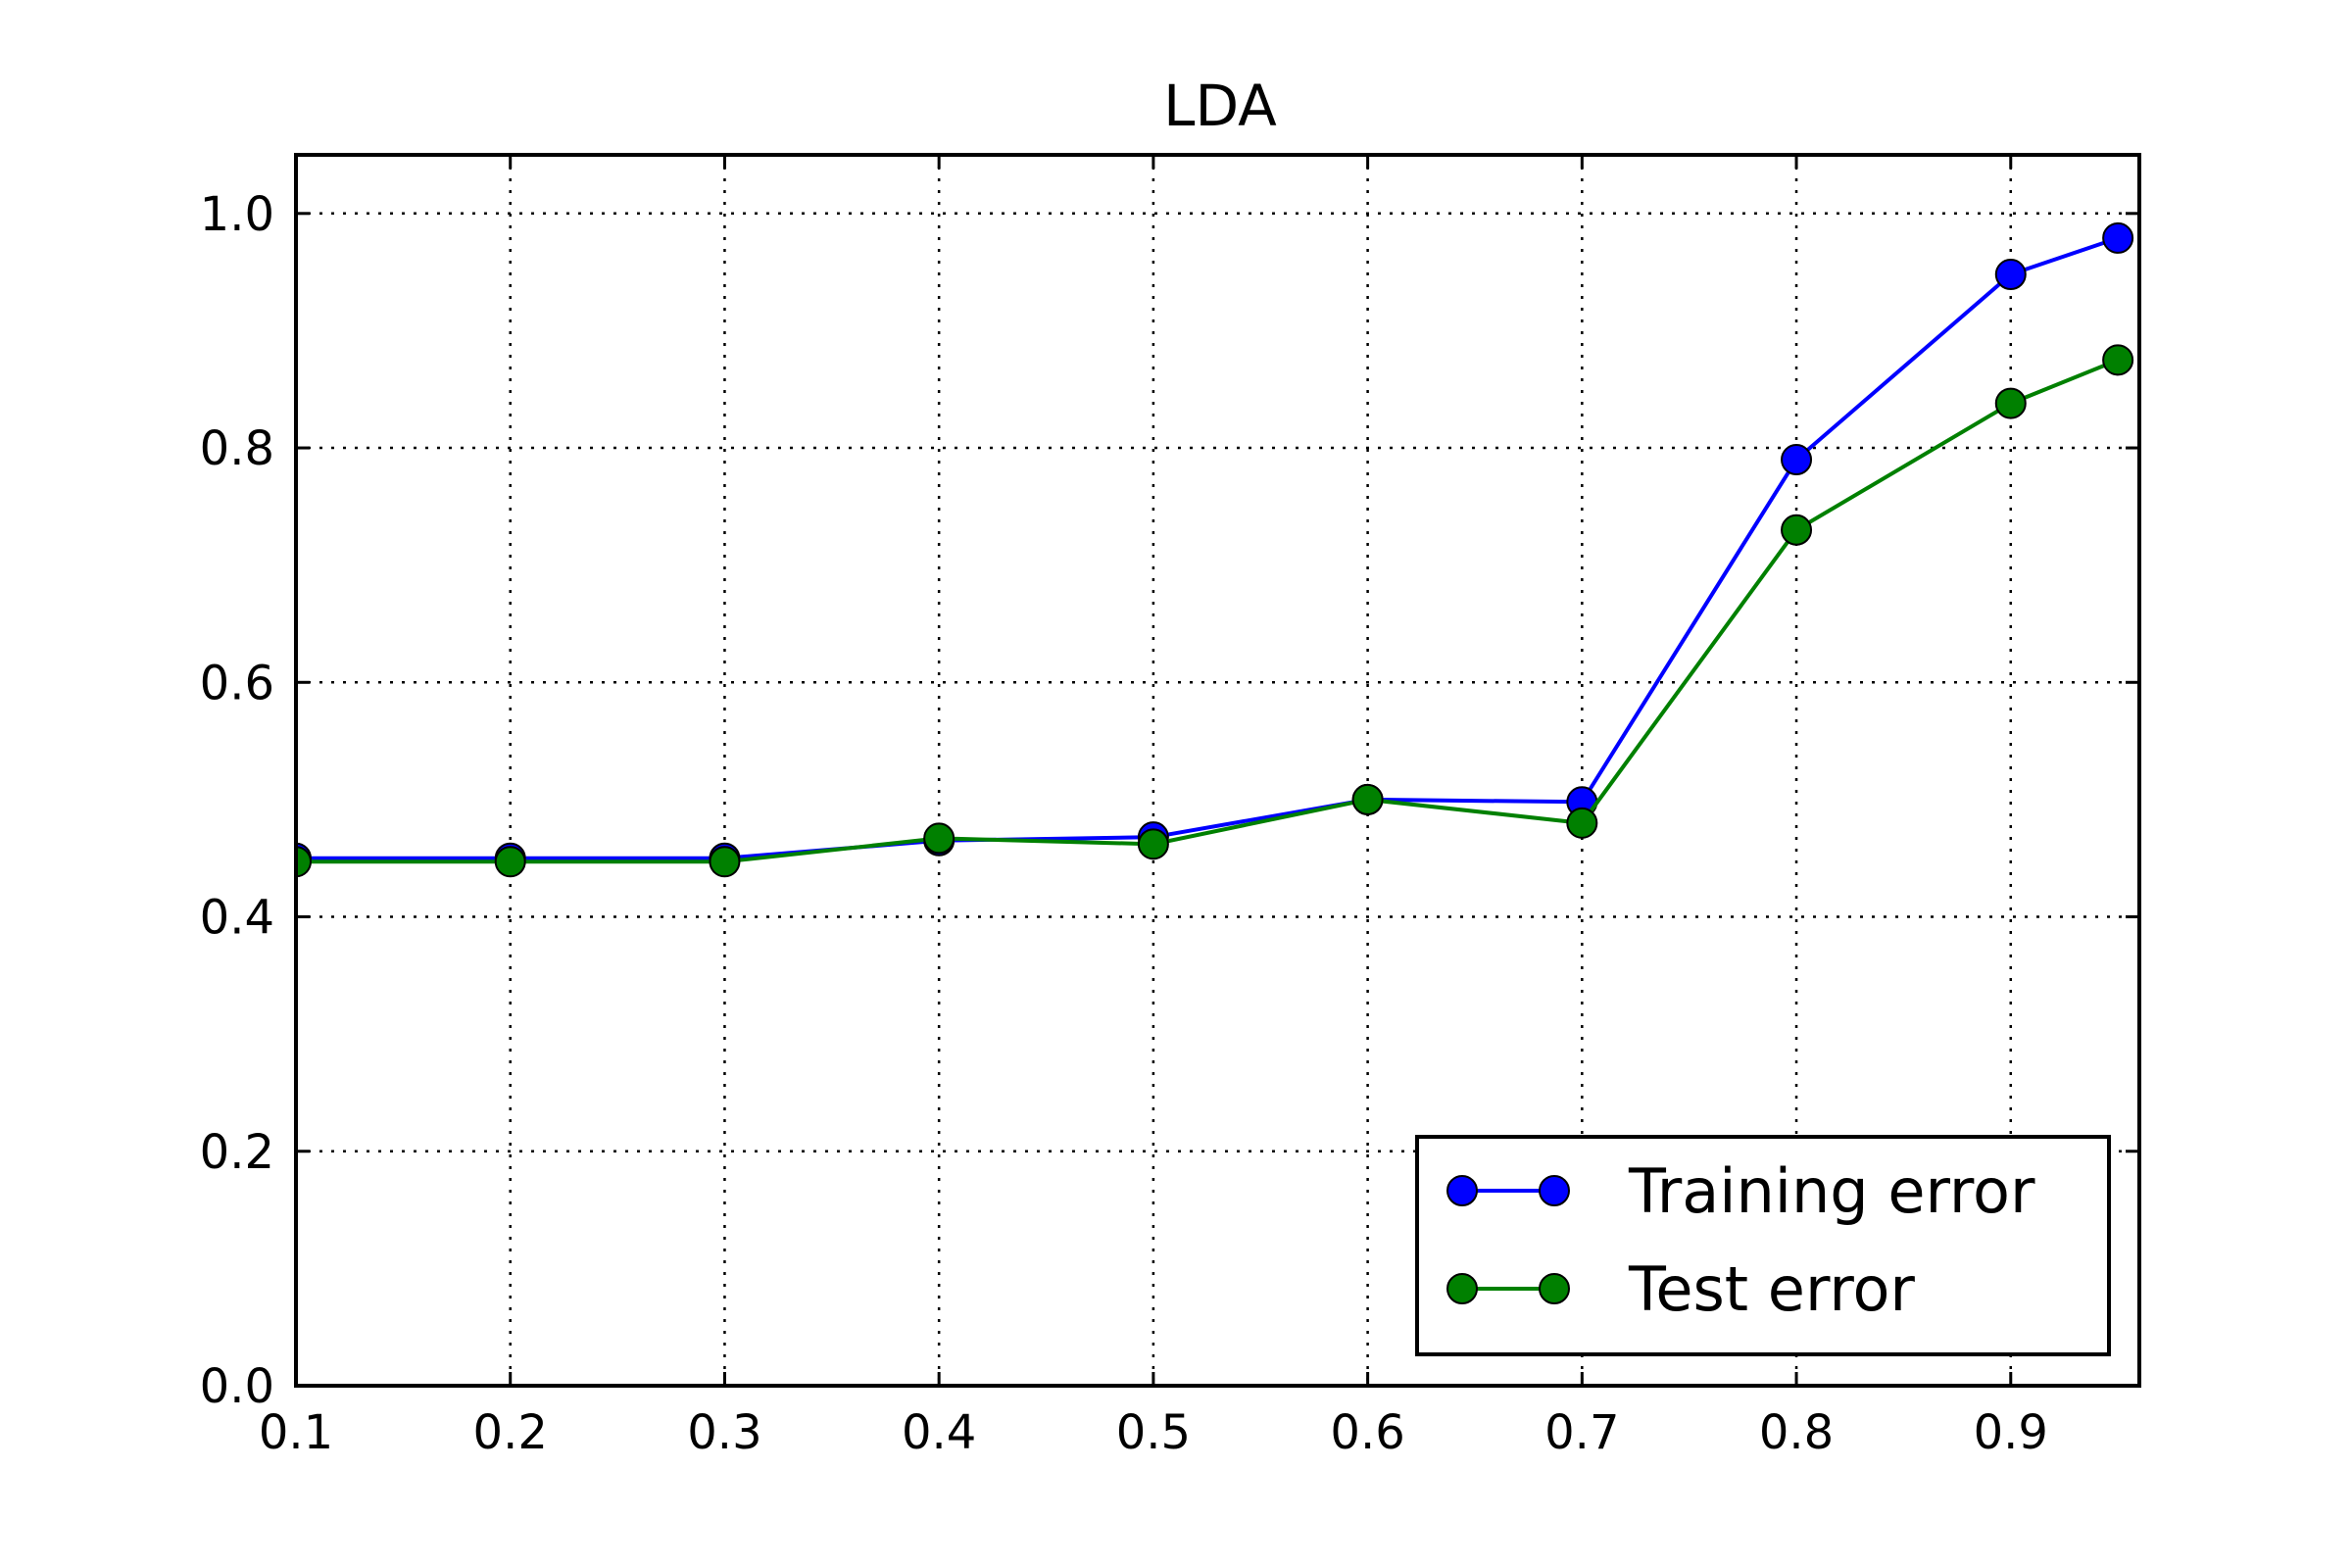 The image size is (2352, 1568). What do you see at coordinates (237, 1386) in the screenshot?
I see `y-tick-label: 0.0` at bounding box center [237, 1386].